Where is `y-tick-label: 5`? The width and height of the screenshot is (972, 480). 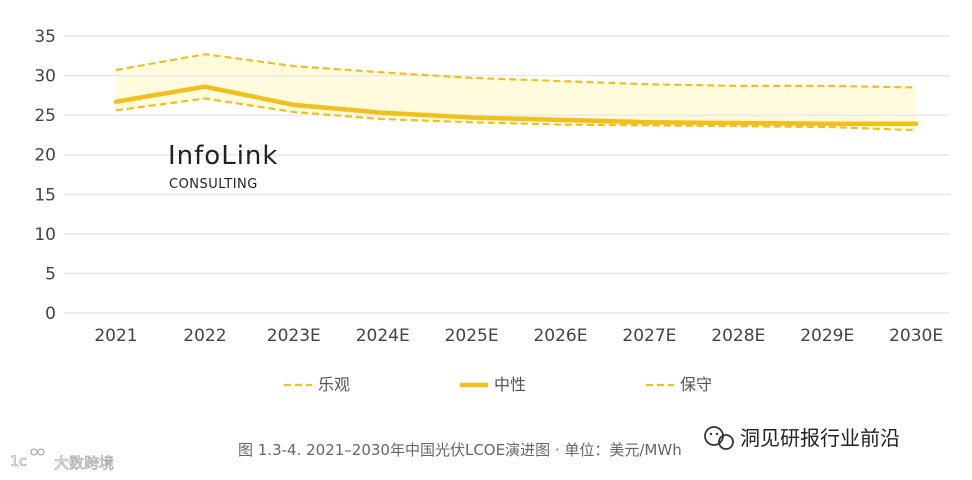
y-tick-label: 5 is located at coordinates (50, 274).